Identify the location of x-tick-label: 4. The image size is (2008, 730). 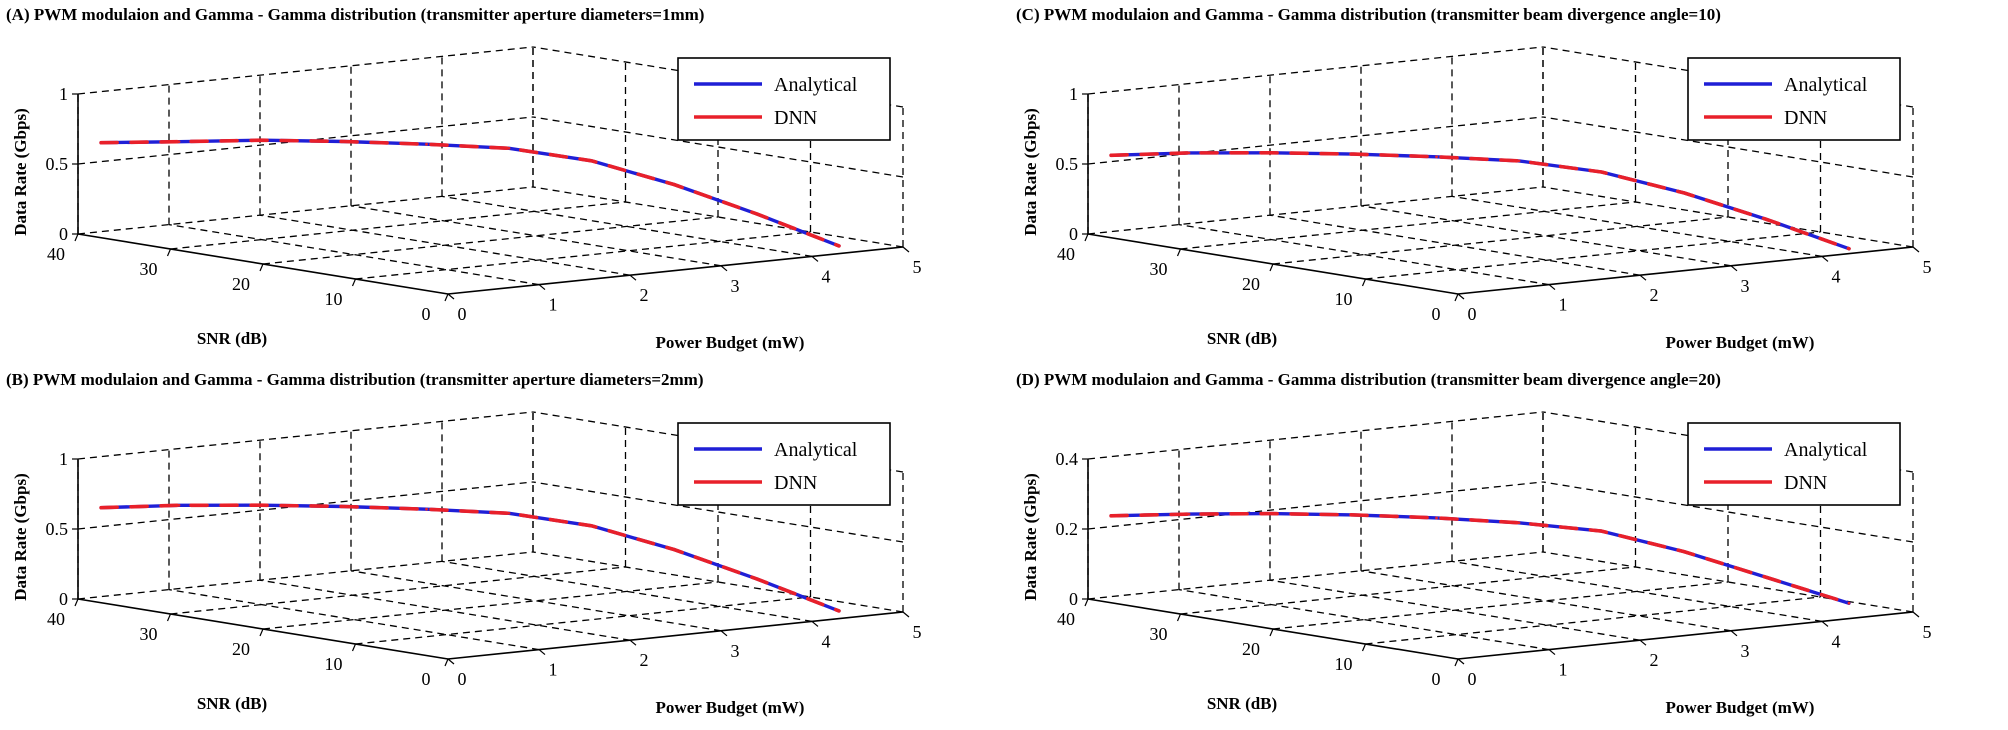
(1836, 641).